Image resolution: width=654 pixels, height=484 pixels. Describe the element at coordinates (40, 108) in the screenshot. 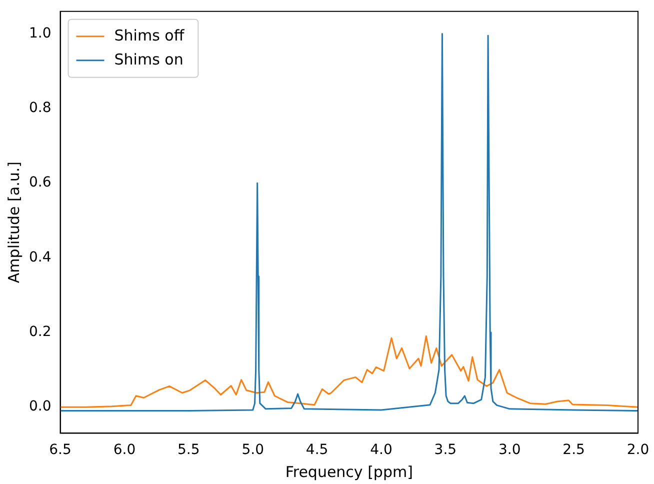

I see `y-tick-label: 0.8` at that location.